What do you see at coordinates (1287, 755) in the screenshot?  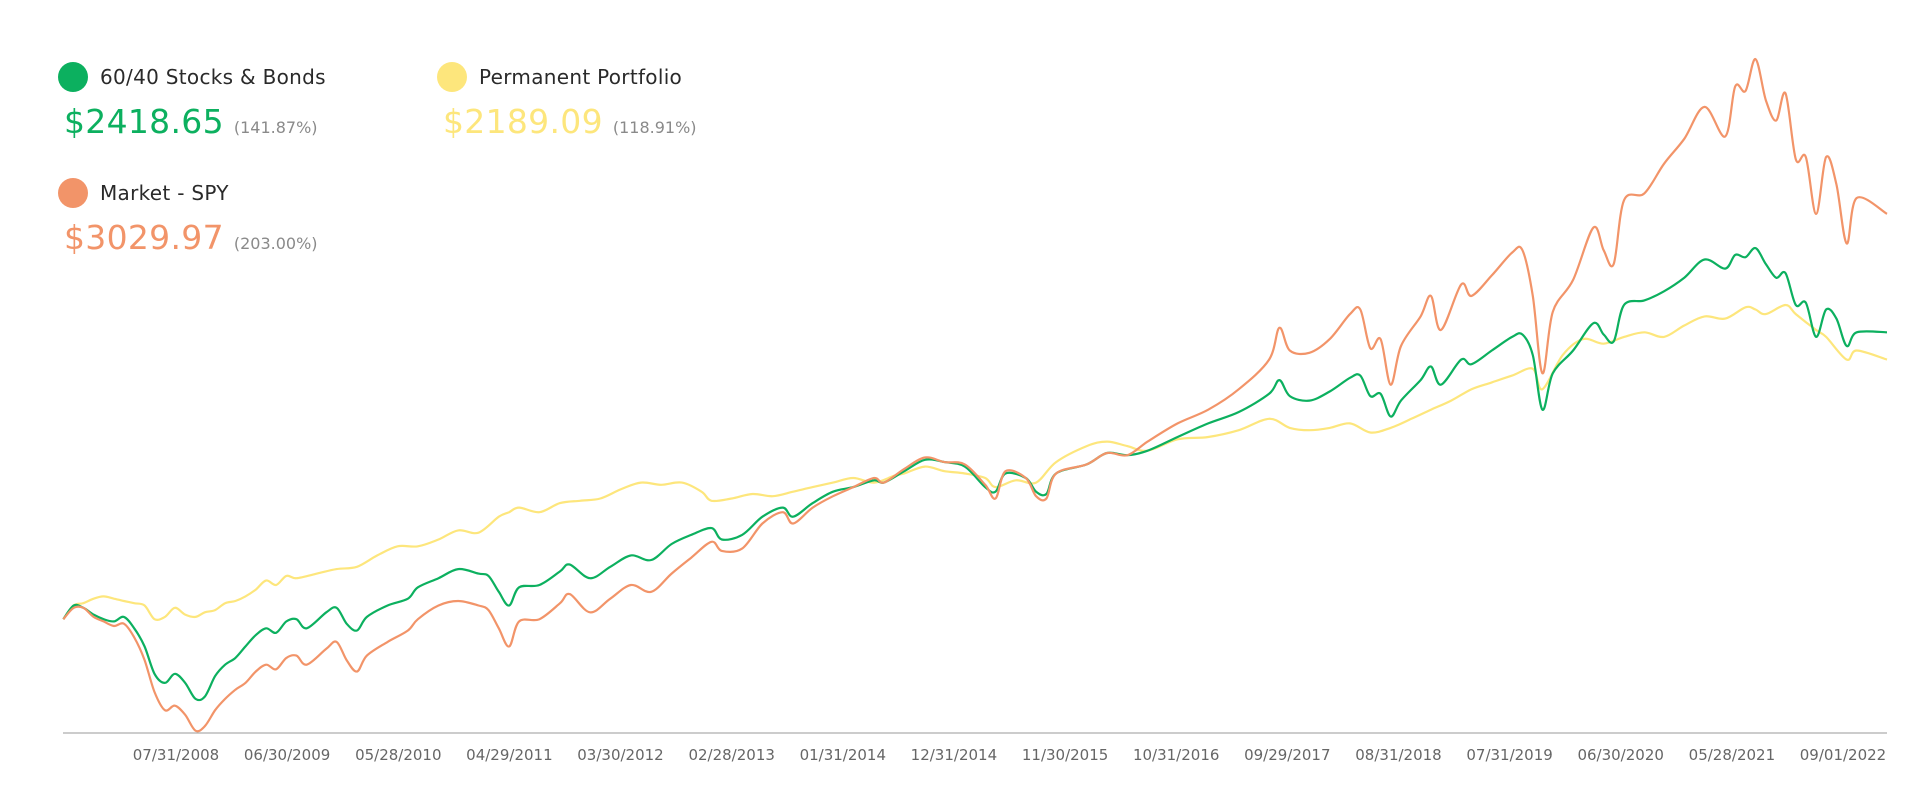 I see `x-tick-label: 09/29/2017` at bounding box center [1287, 755].